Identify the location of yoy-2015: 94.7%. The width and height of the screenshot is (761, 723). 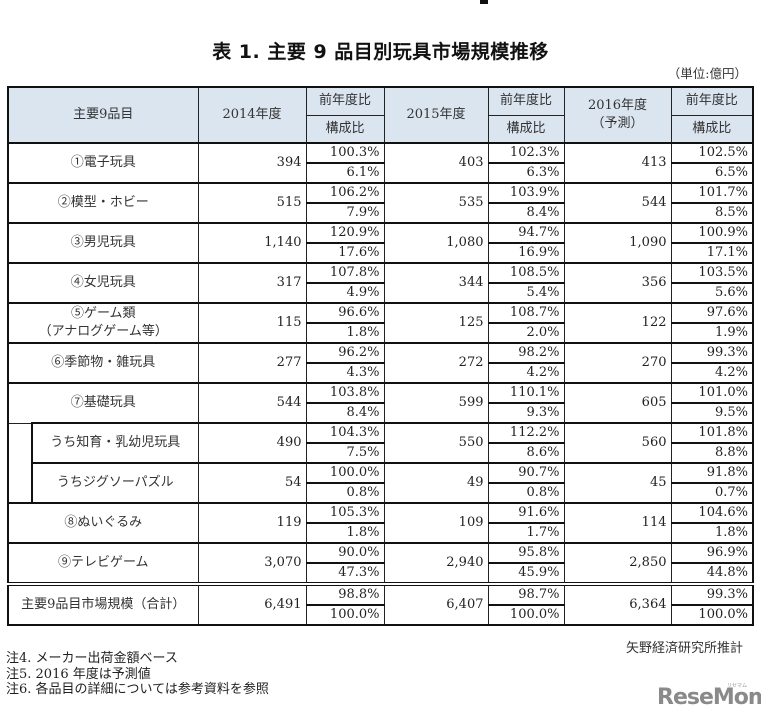
(526, 233).